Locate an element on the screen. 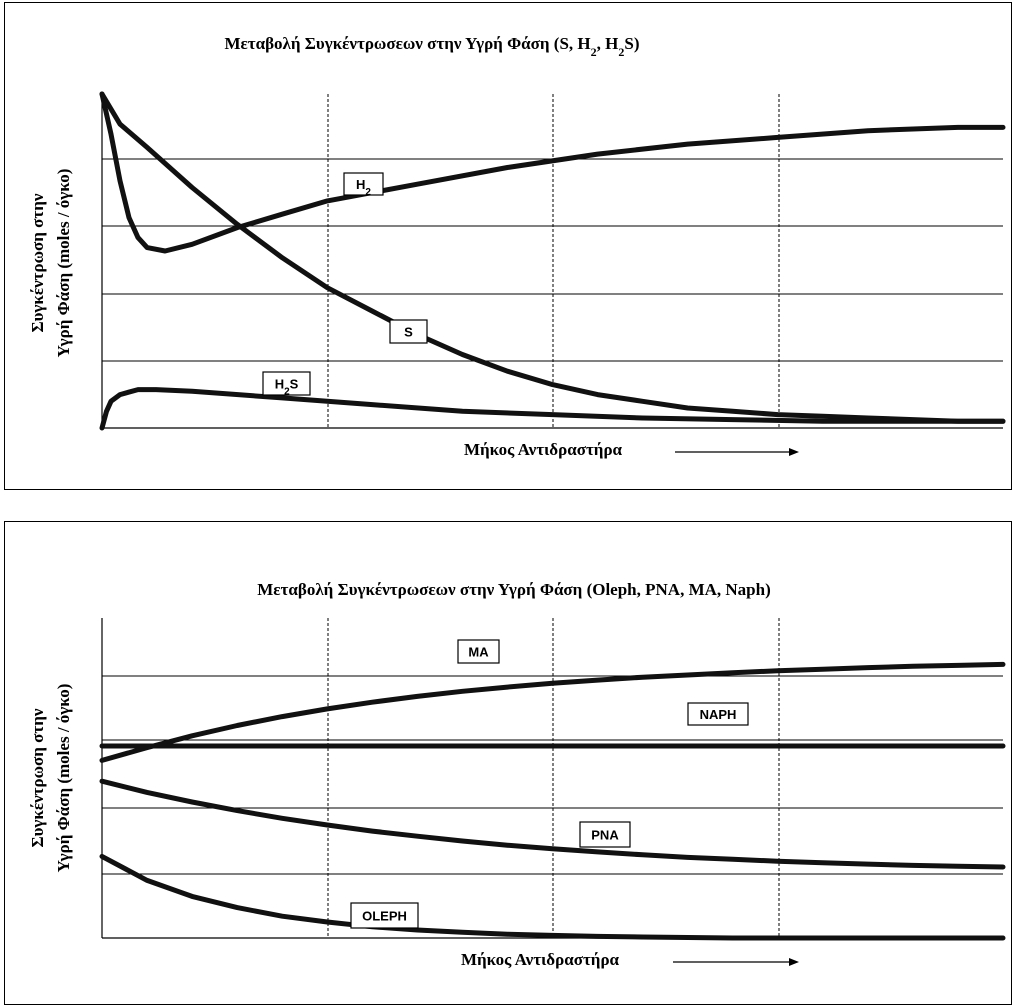 The height and width of the screenshot is (1006, 1012). series-label-text: NAPH is located at coordinates (718, 714).